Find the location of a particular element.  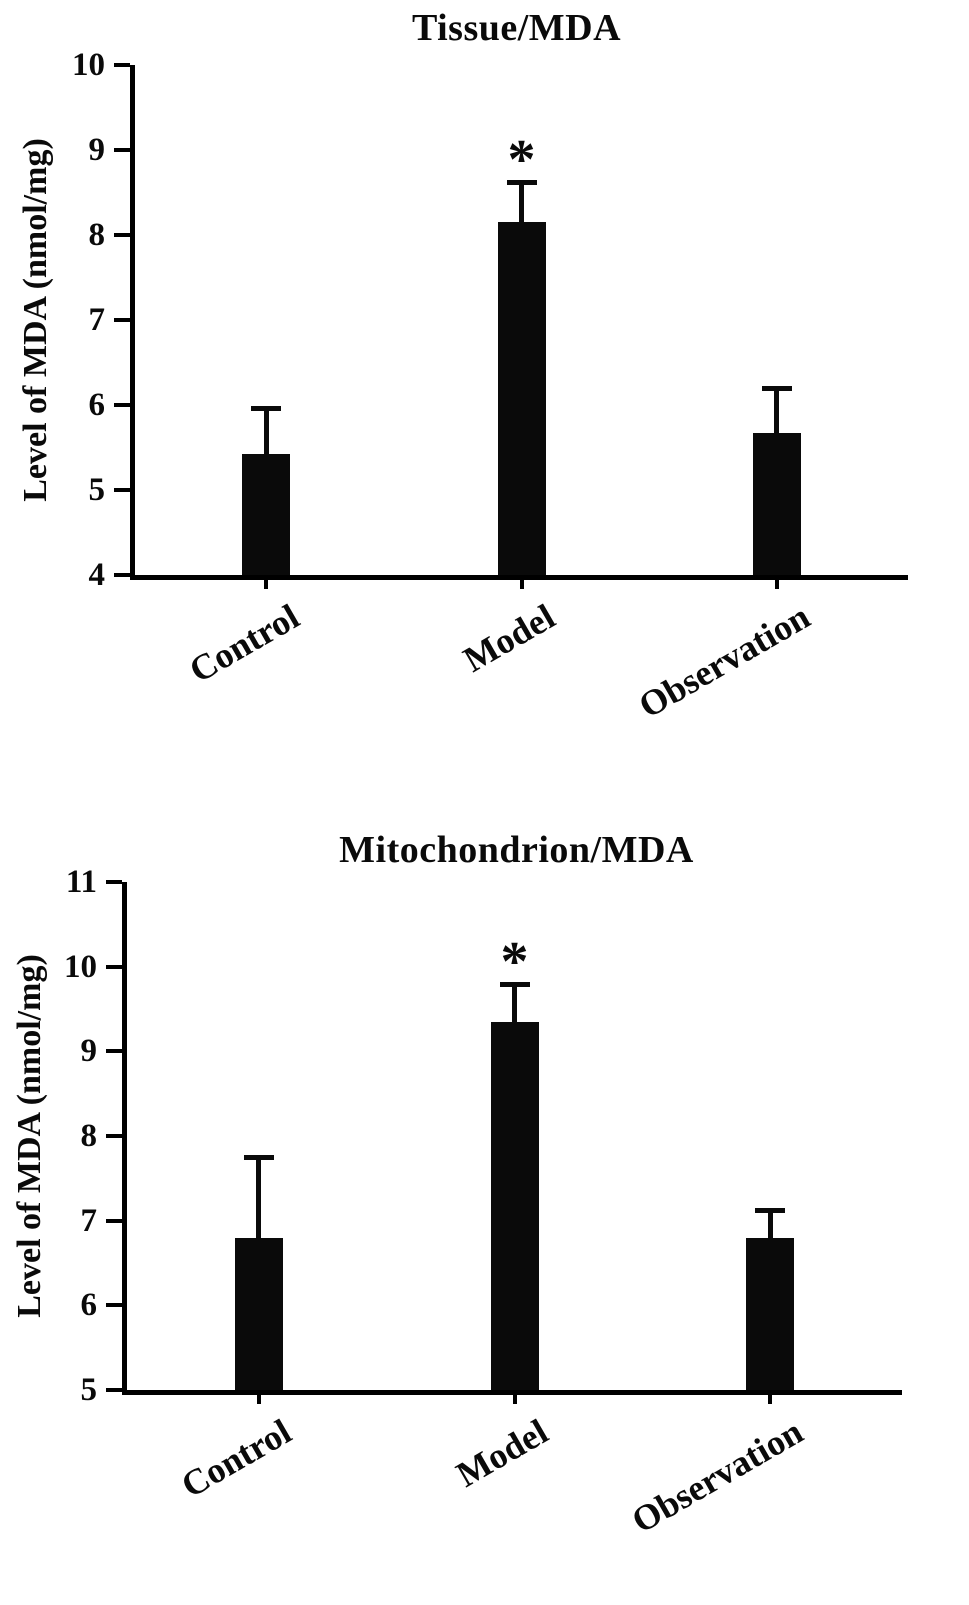

y-tick-label: 11 is located at coordinates (81, 882).